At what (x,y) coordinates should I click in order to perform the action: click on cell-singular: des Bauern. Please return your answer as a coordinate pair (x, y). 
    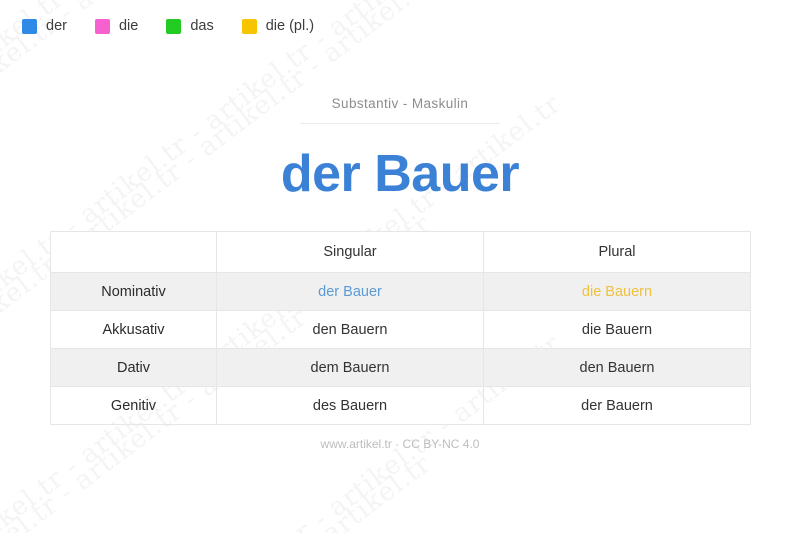
    Looking at the image, I should click on (350, 406).